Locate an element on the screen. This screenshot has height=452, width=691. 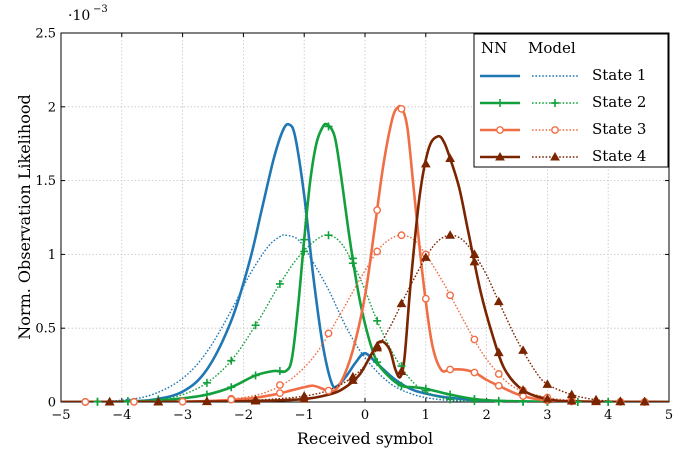
legend-col-nn: NN is located at coordinates (494, 48).